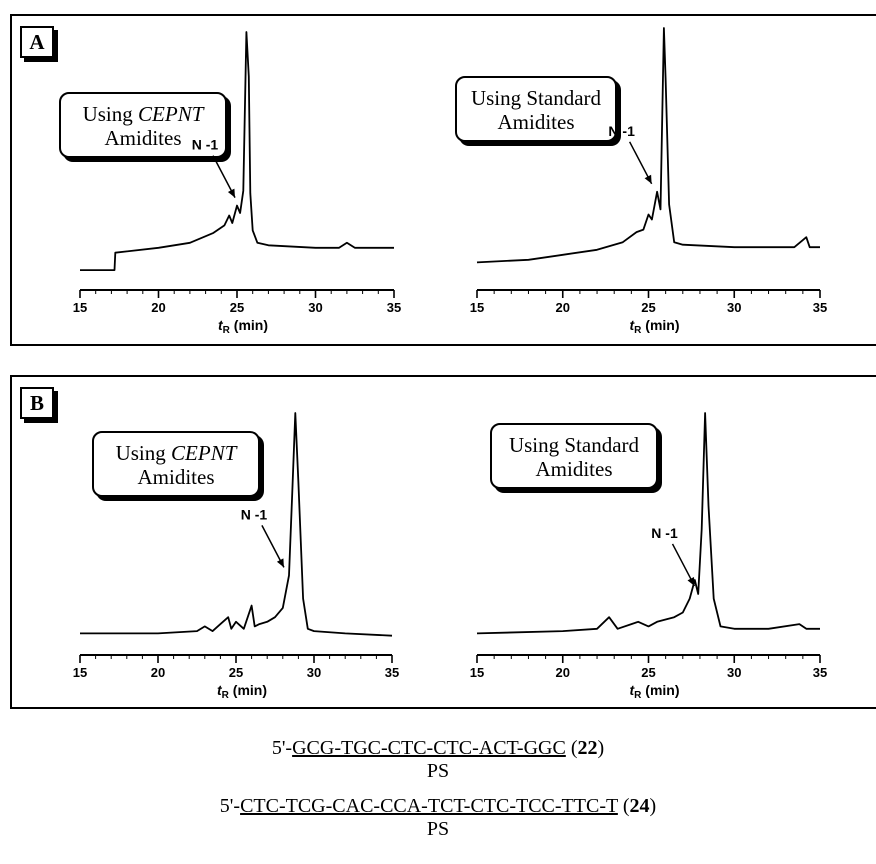 This screenshot has width=876, height=864. I want to click on sequence-line: 5'-GCG-TGC-CTC-CTC-ACT-GGC (22), so click(438, 748).